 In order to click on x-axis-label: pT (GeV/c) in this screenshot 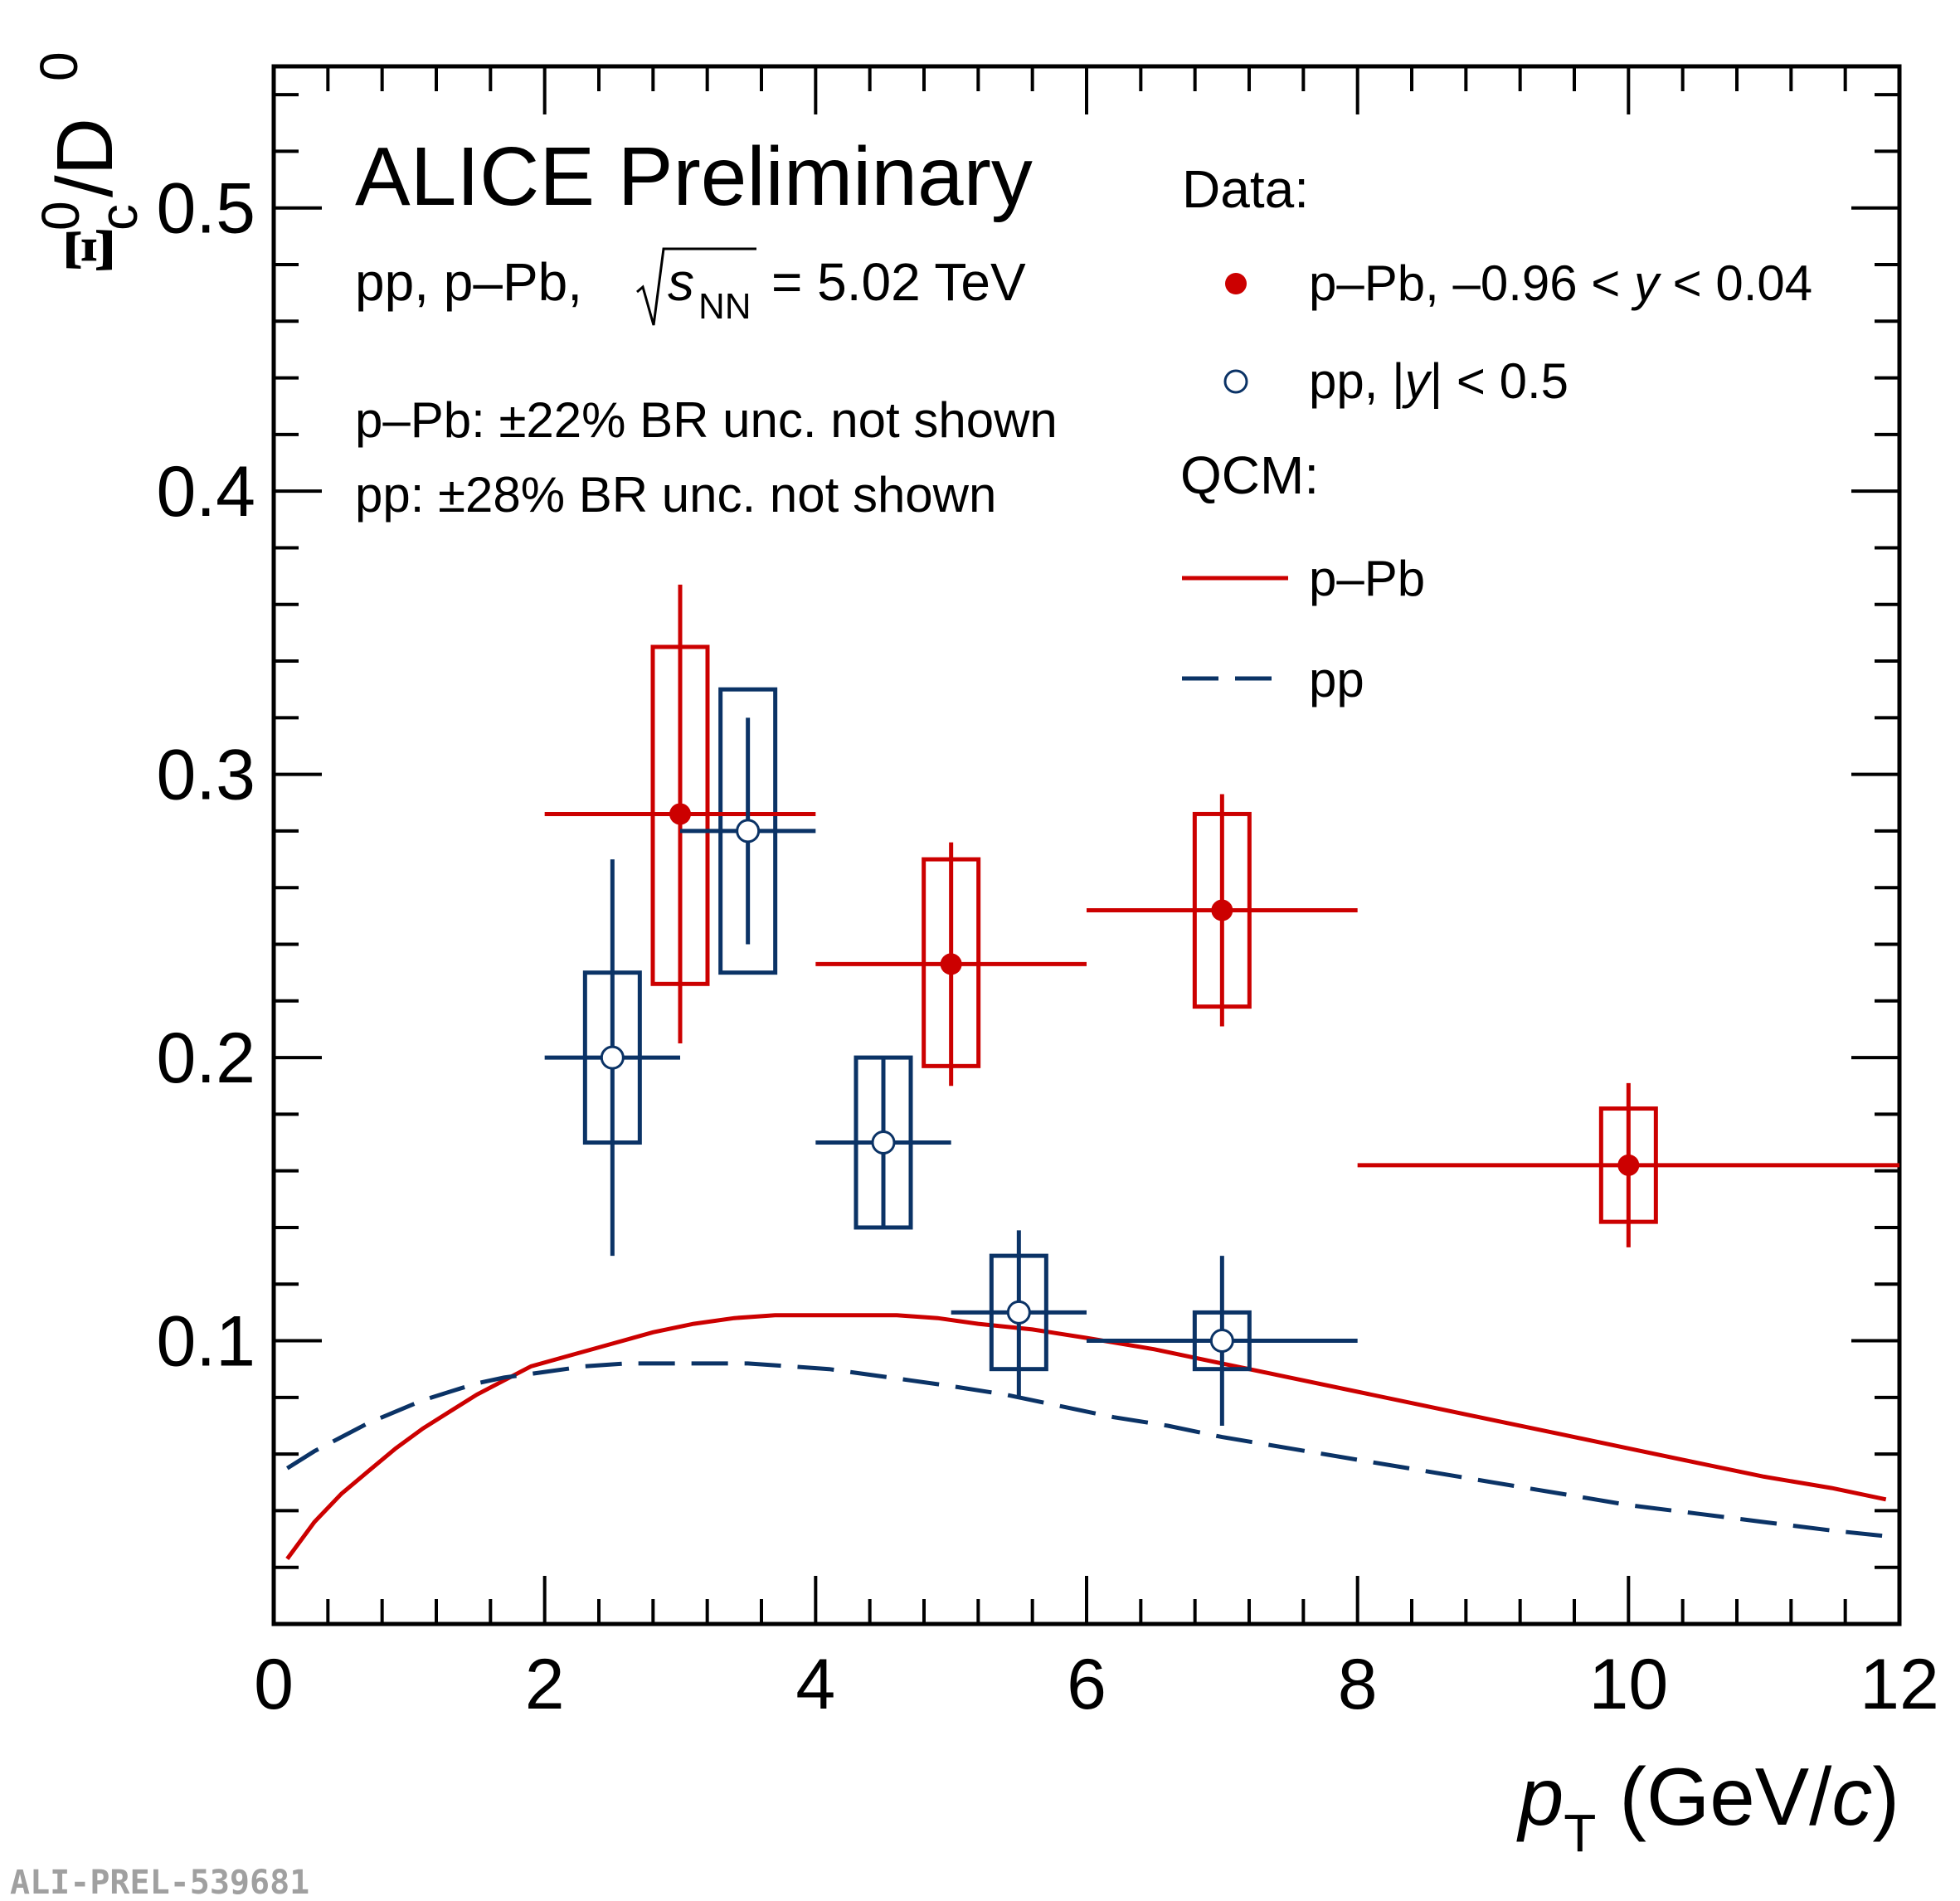, I will do `click(1707, 1807)`.